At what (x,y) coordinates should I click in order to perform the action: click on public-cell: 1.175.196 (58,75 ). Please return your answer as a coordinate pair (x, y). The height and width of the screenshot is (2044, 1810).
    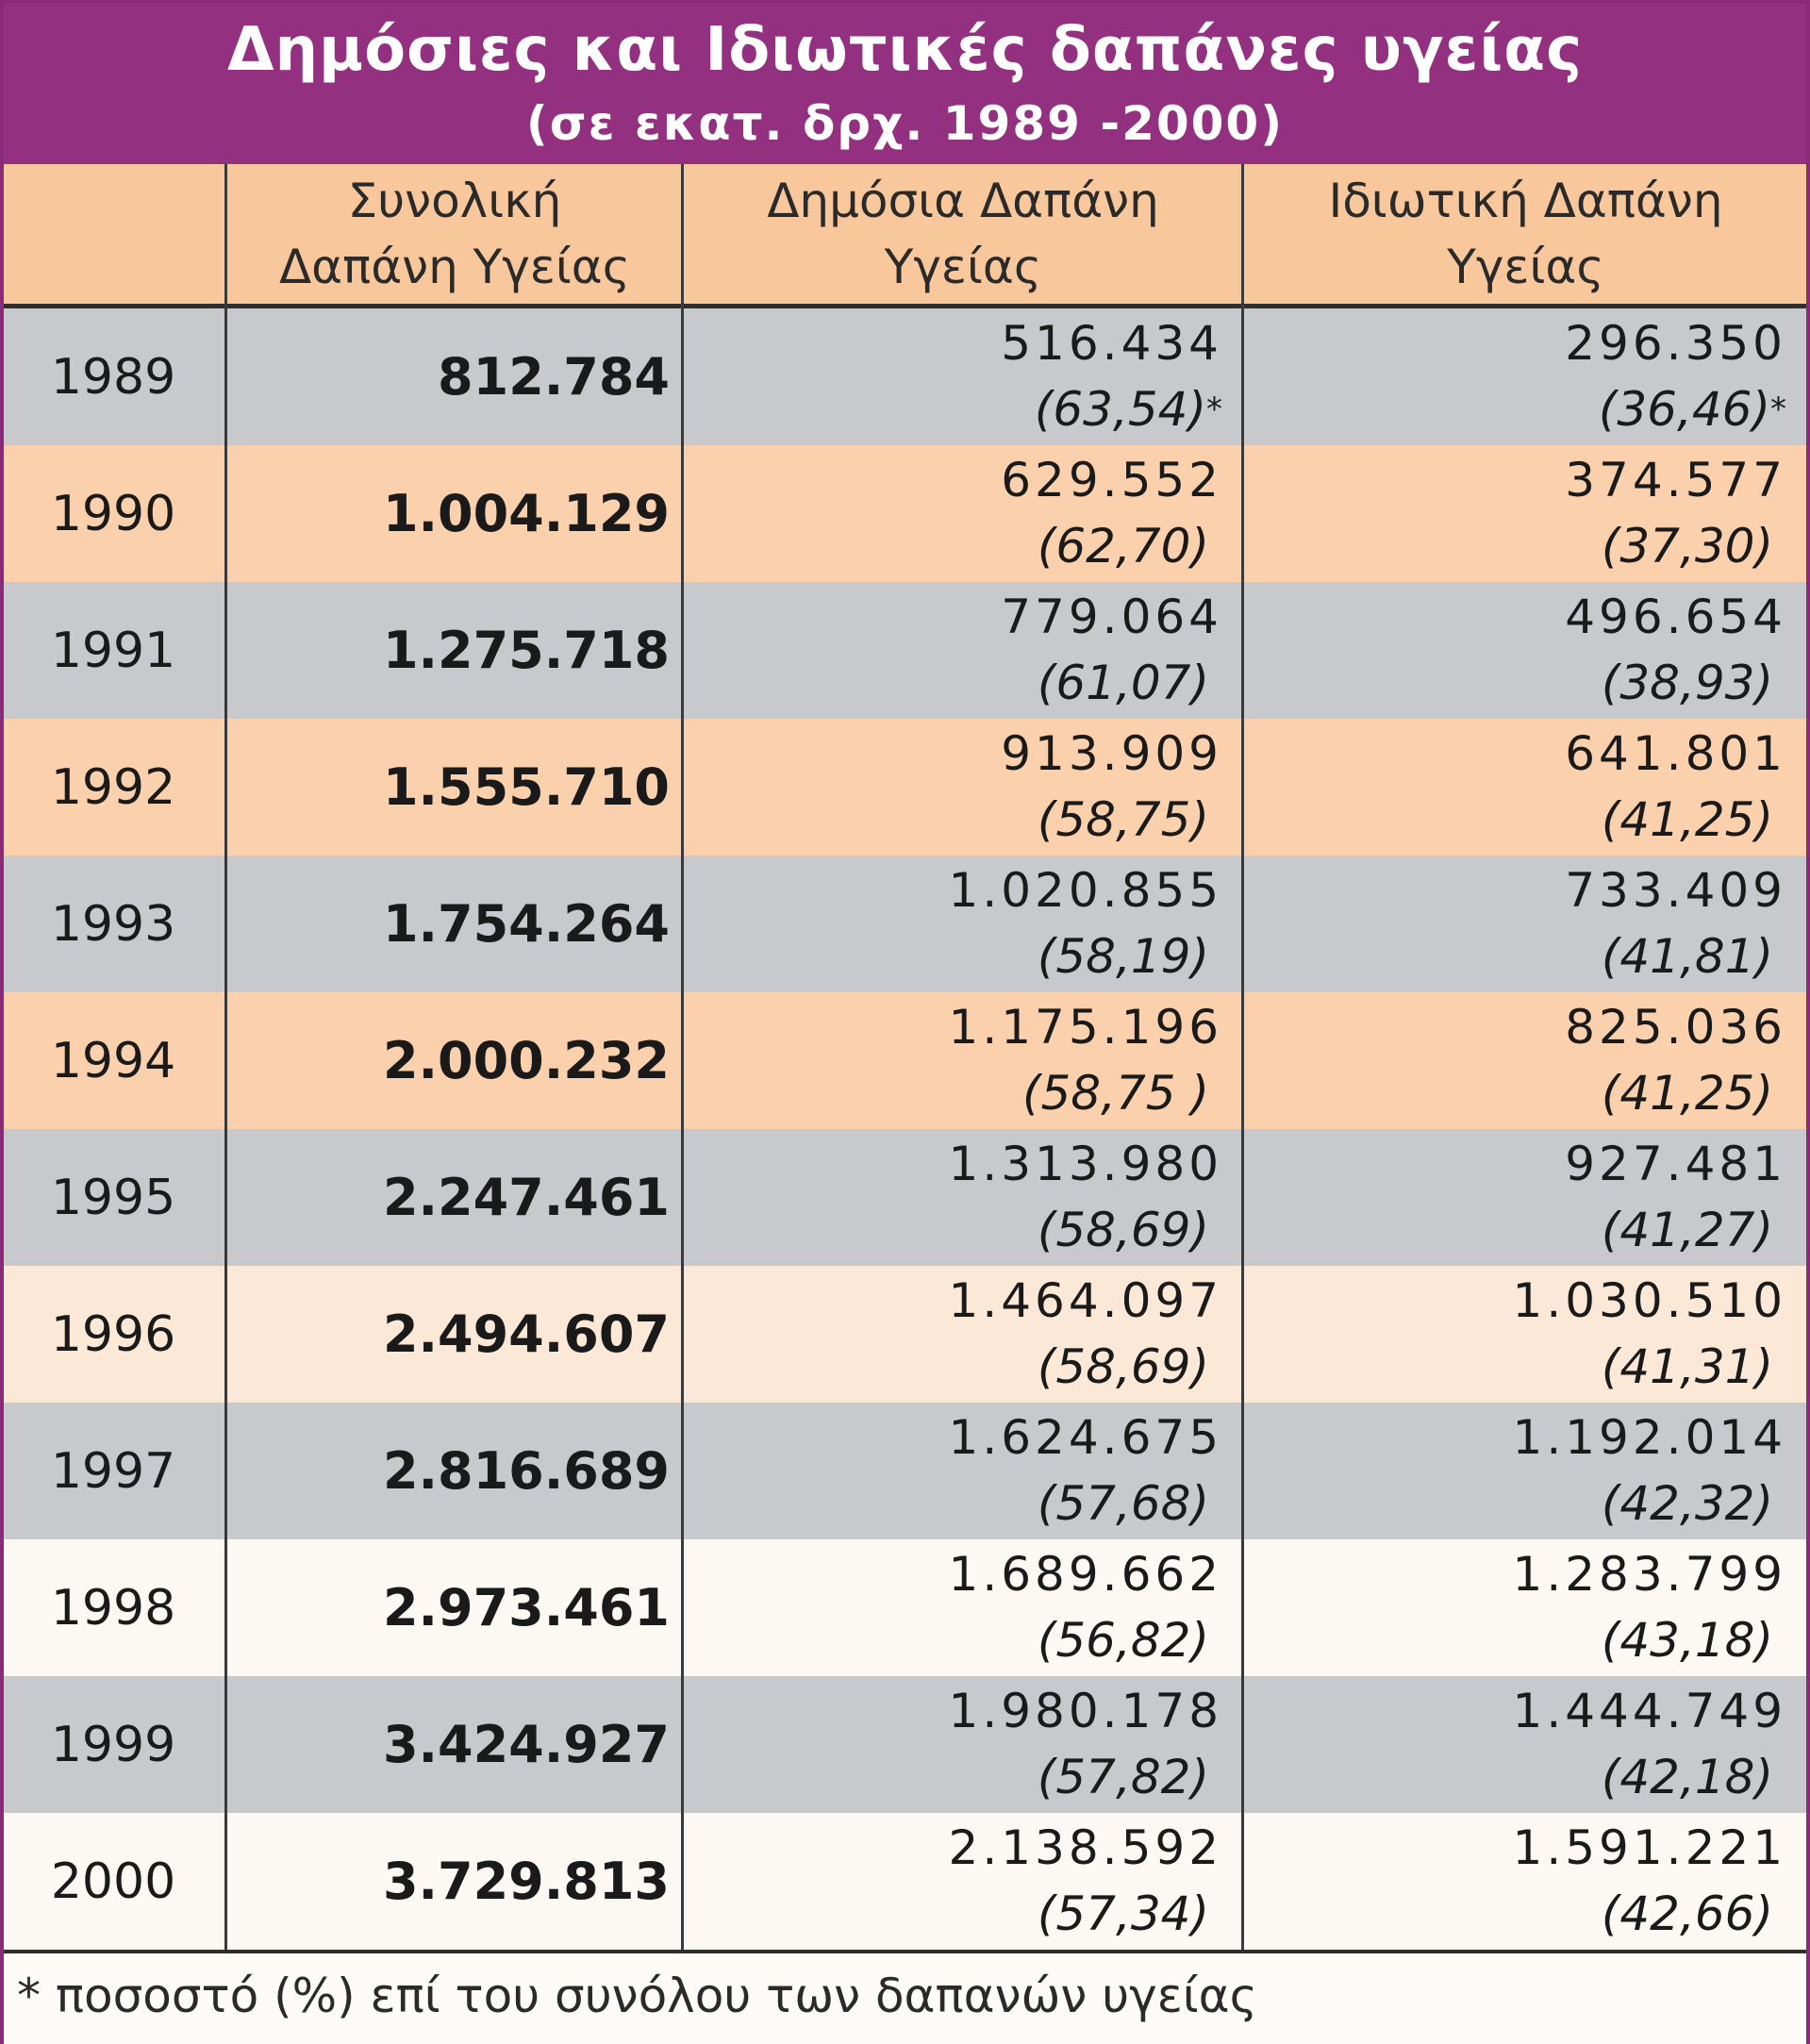
    Looking at the image, I should click on (953, 1061).